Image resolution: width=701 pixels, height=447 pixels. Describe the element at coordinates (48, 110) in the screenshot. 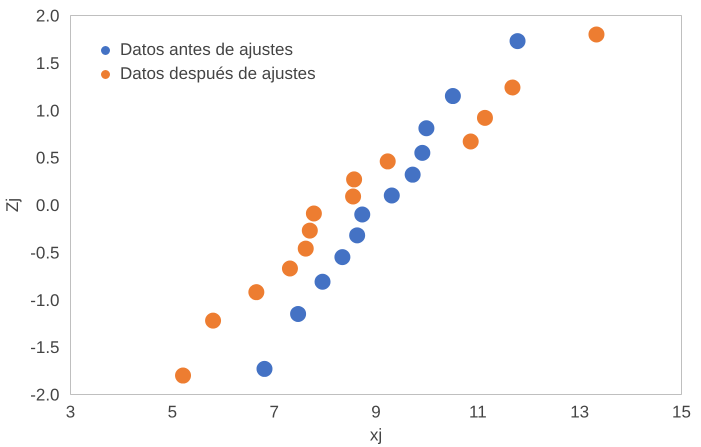

I see `y-tick-label: 1.0` at that location.